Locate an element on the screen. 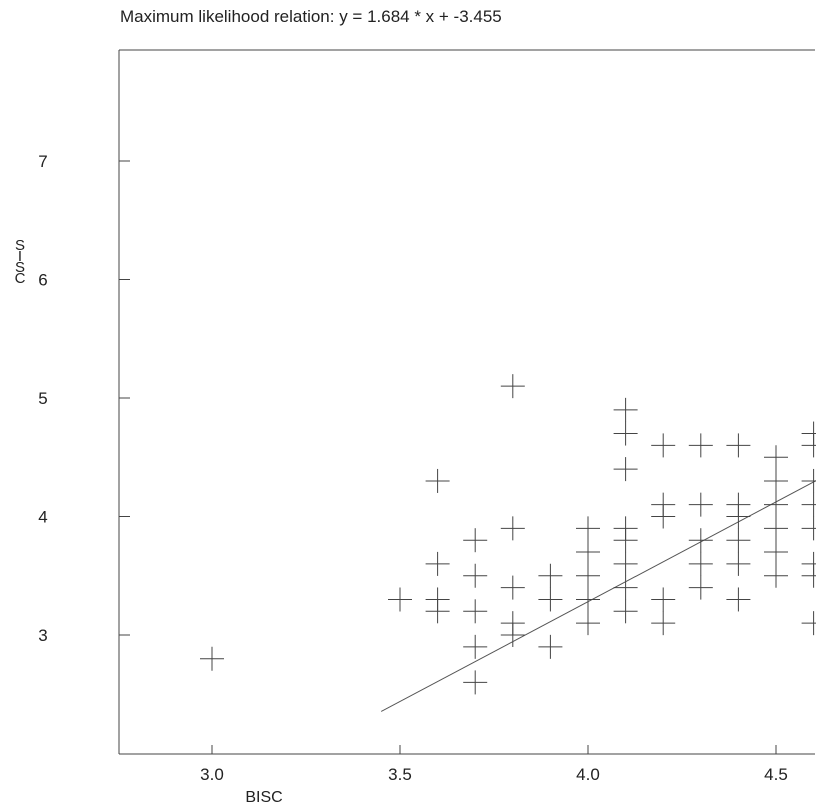  x-axis-ticks: 3.03.54.04.55.05.56.0 is located at coordinates (494, 764).